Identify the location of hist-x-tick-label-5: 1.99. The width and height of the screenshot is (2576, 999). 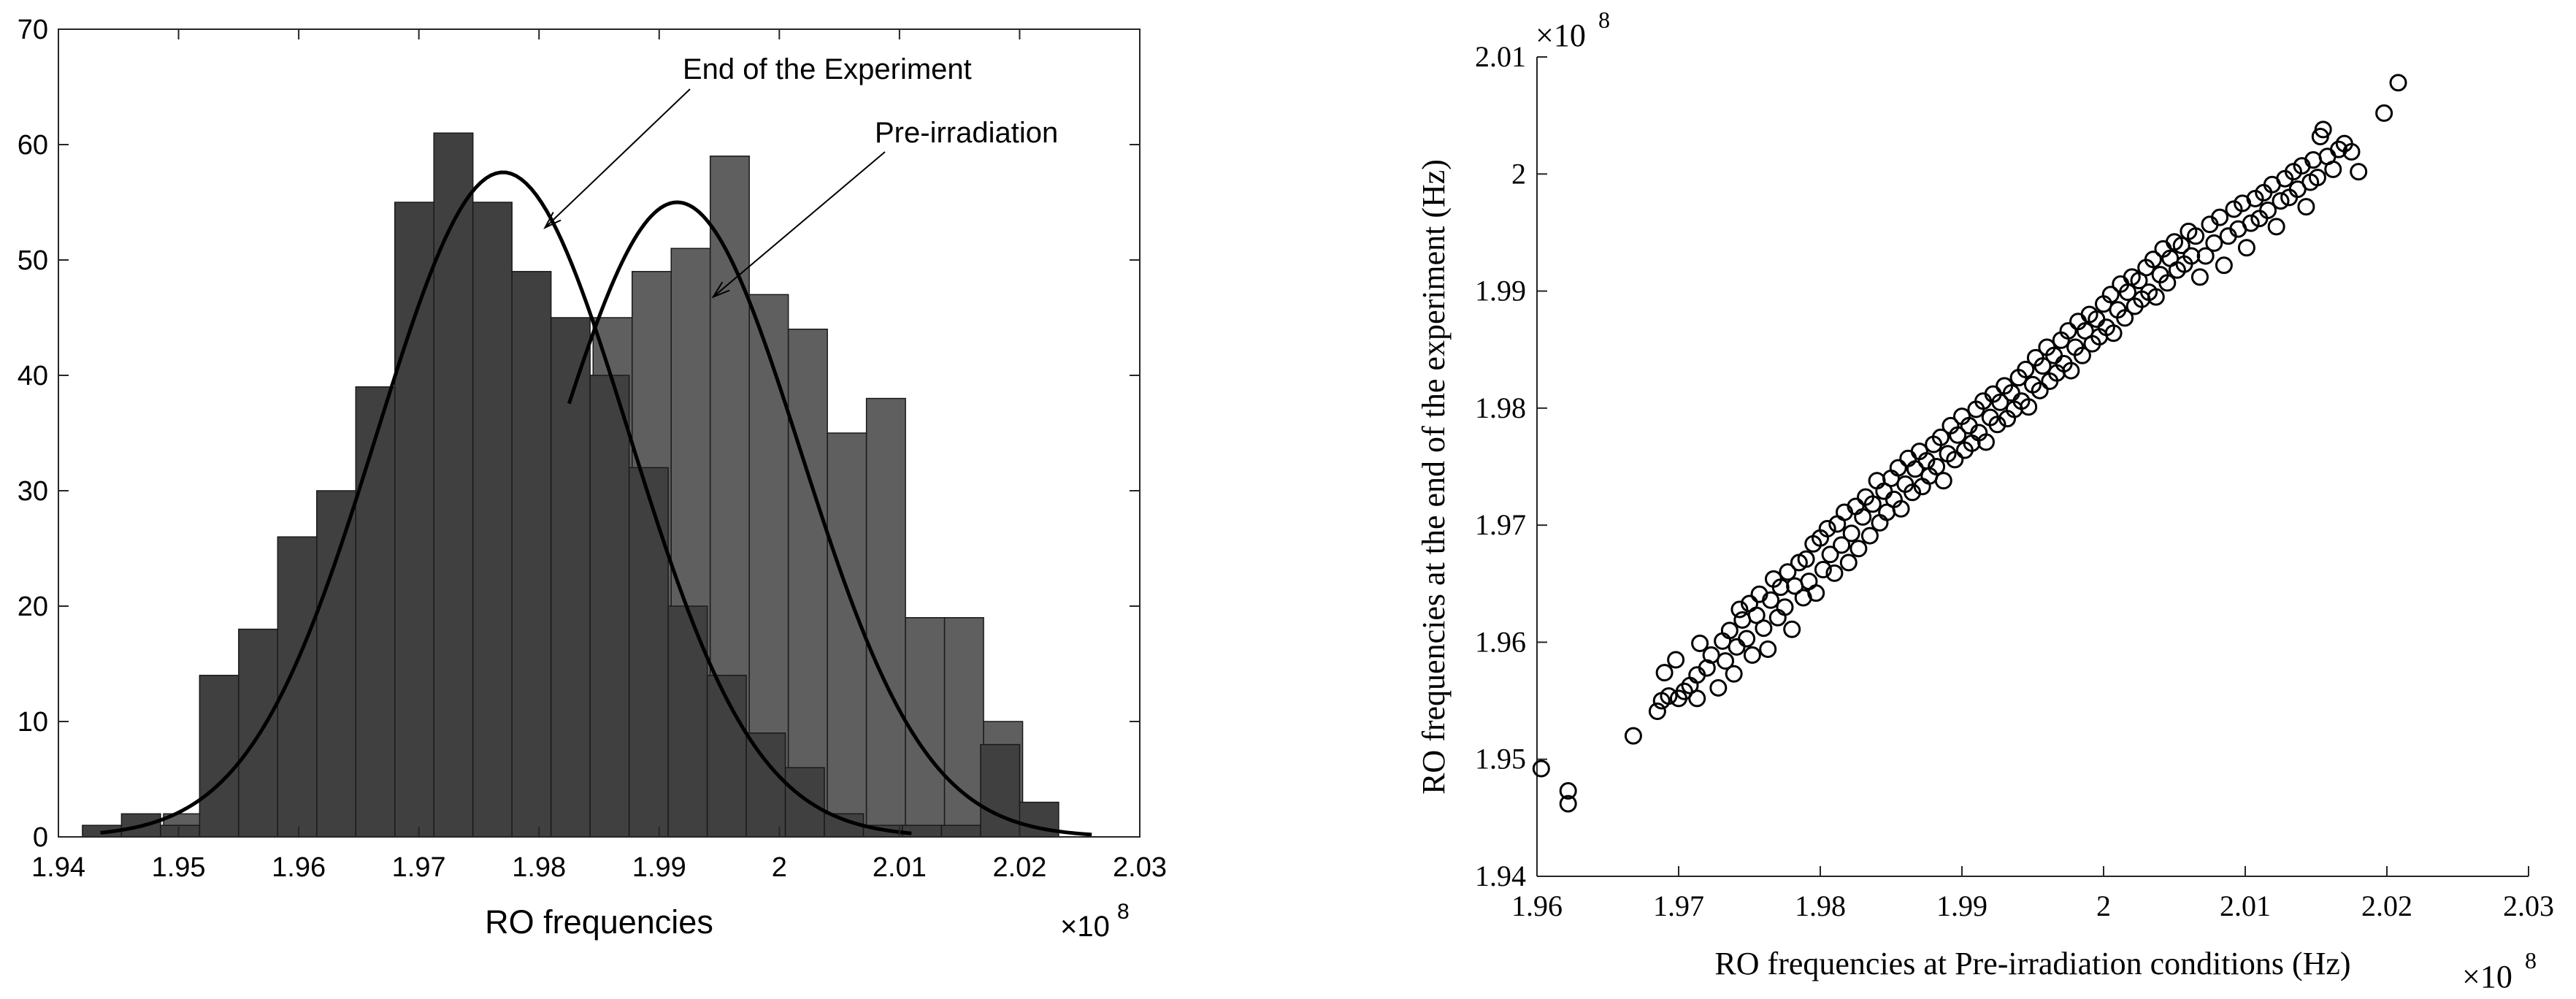
(659, 867).